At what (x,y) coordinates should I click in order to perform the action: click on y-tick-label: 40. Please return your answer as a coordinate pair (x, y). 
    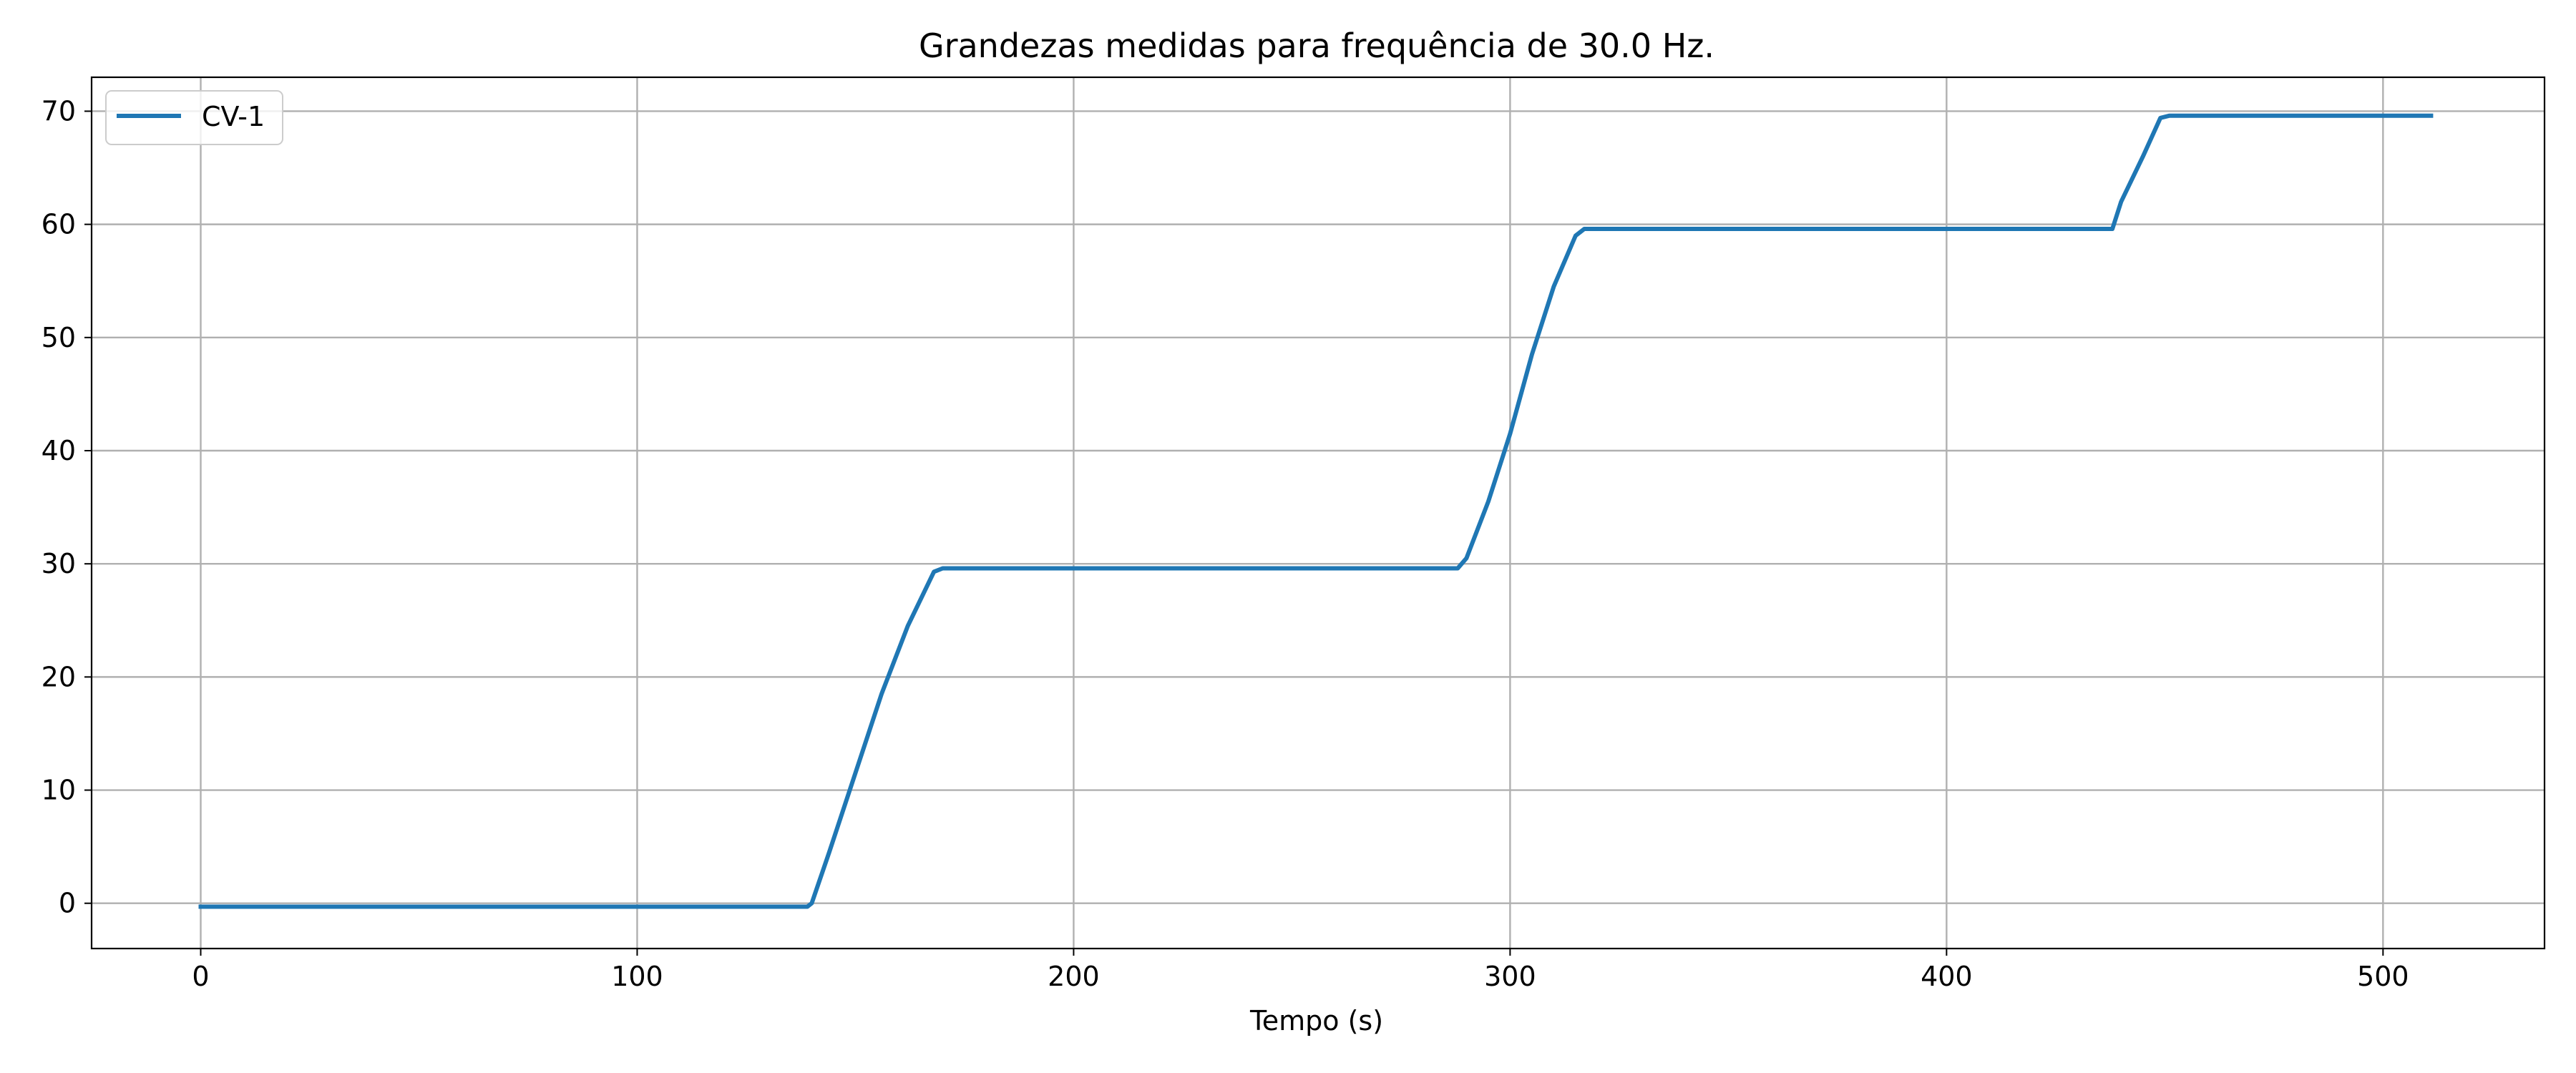
    Looking at the image, I should click on (59, 451).